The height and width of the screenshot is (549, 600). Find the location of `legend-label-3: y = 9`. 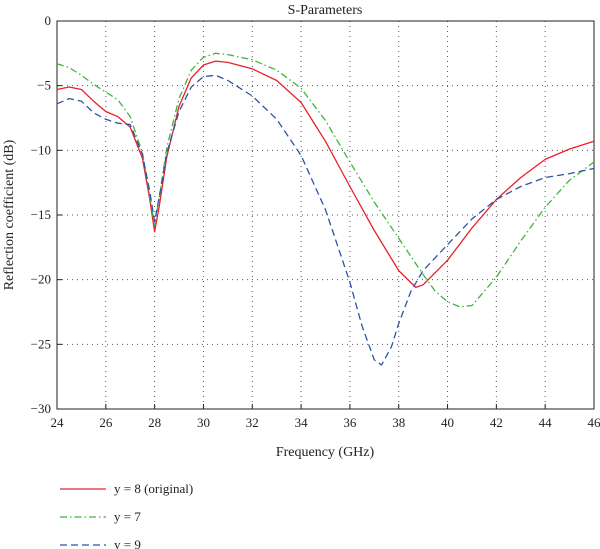

legend-label-3: y = 9 is located at coordinates (127, 543).